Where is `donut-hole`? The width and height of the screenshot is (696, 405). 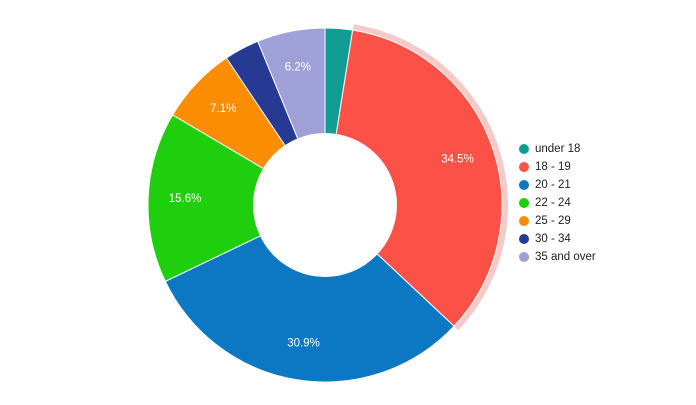 donut-hole is located at coordinates (325, 205).